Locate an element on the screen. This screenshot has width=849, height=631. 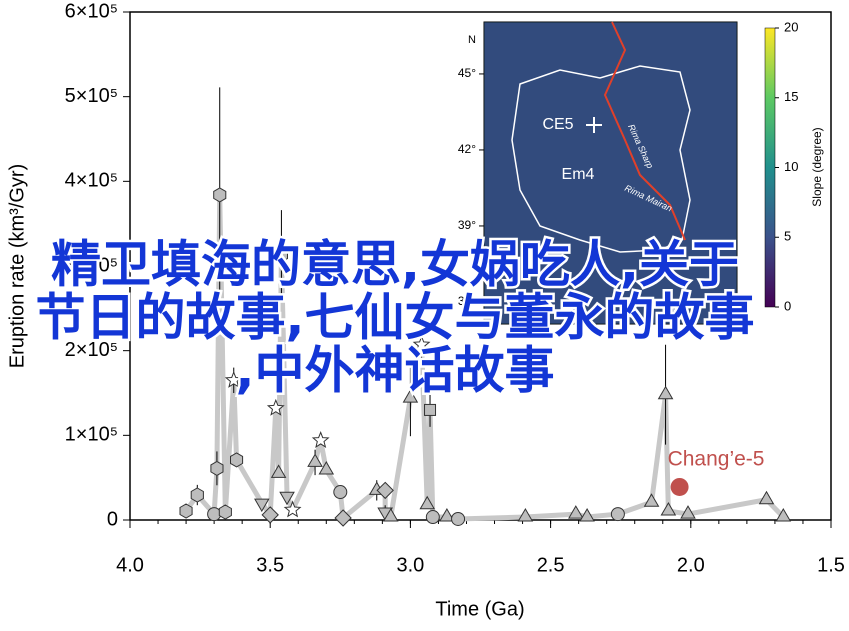
colorbar-tick-label: 15 is located at coordinates (791, 96).